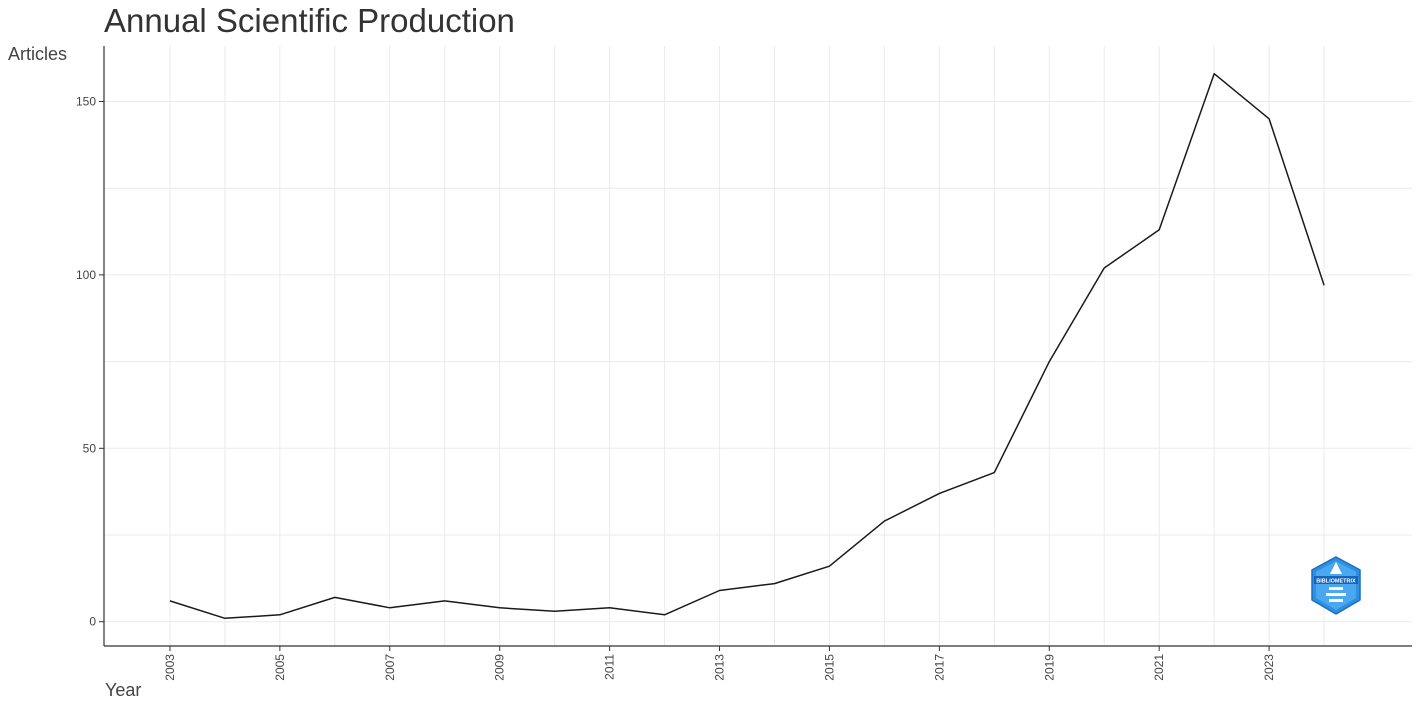 Image resolution: width=1417 pixels, height=701 pixels. Describe the element at coordinates (829, 667) in the screenshot. I see `x-tick-label: 2015` at that location.